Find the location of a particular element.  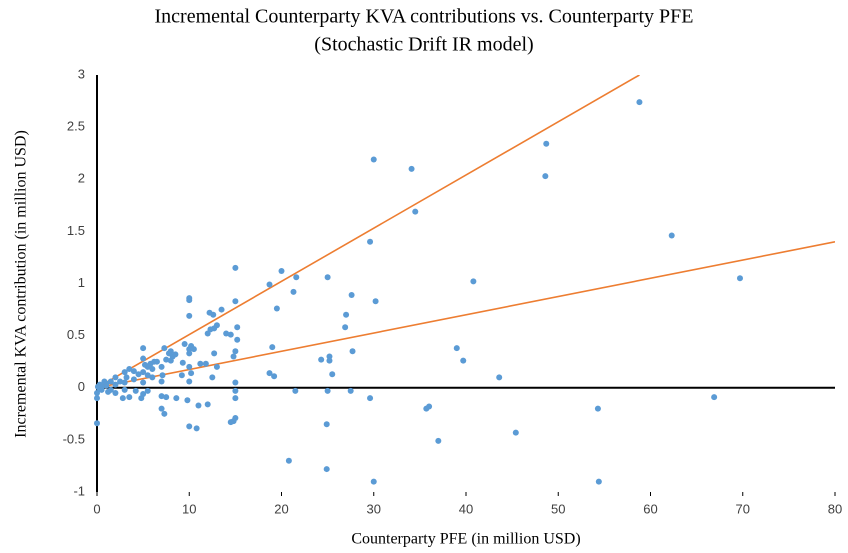

x-tick-label: 80 is located at coordinates (835, 508).